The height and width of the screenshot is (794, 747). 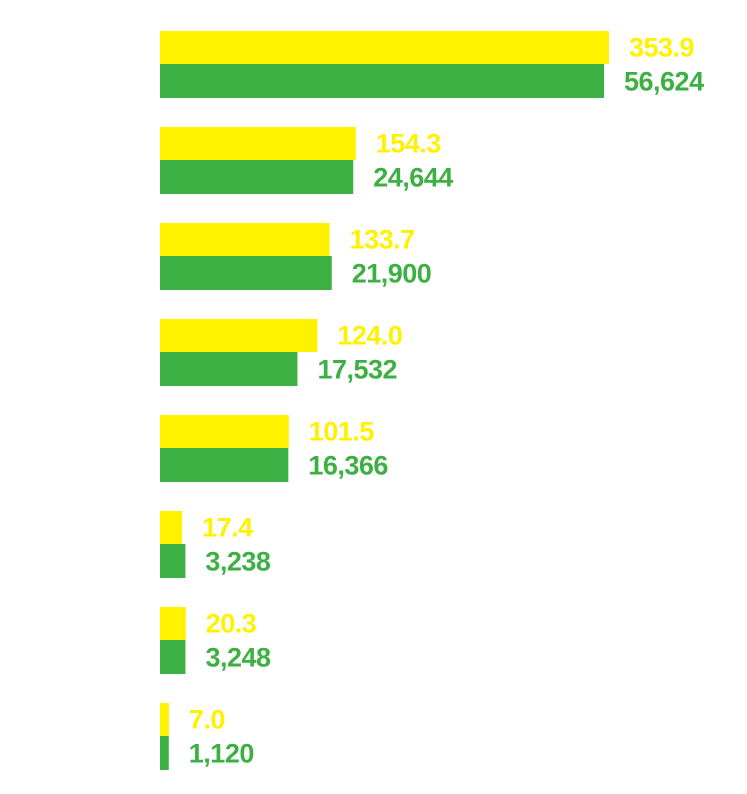 I want to click on data-label-yellow-3: 124.0, so click(x=369, y=336).